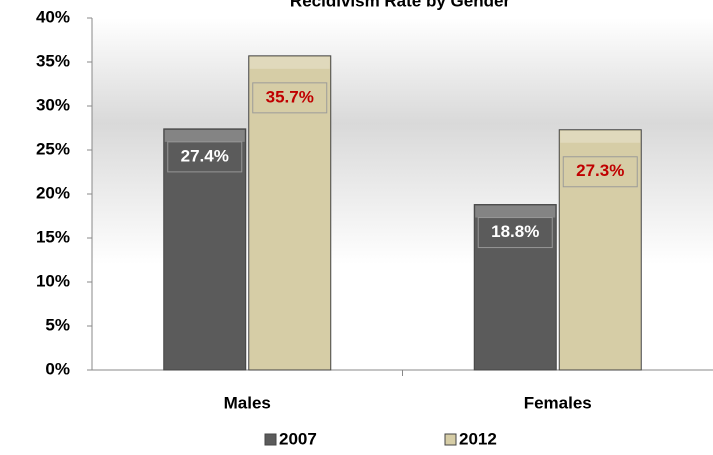 This screenshot has width=713, height=455. What do you see at coordinates (53, 192) in the screenshot?
I see `y-tick-label: 20%` at bounding box center [53, 192].